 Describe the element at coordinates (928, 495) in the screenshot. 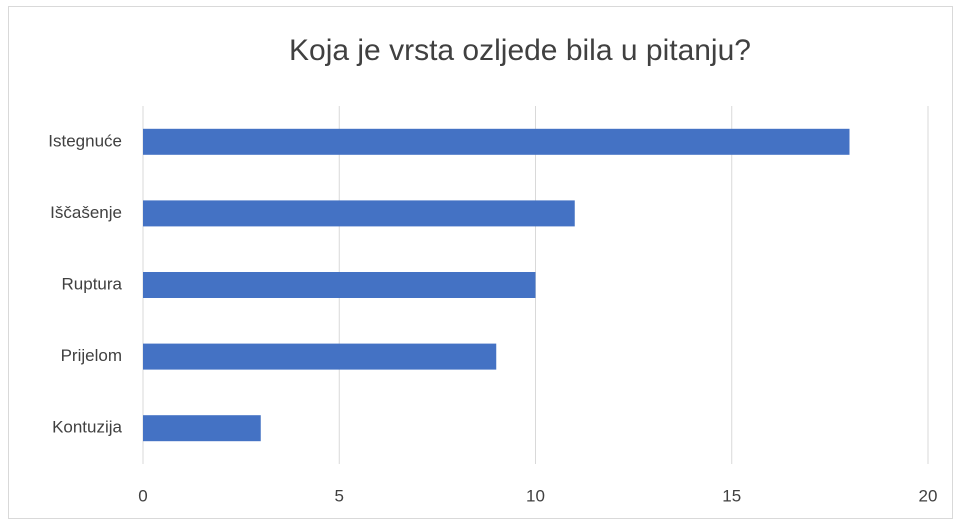

I see `x-tick-label: 20` at that location.